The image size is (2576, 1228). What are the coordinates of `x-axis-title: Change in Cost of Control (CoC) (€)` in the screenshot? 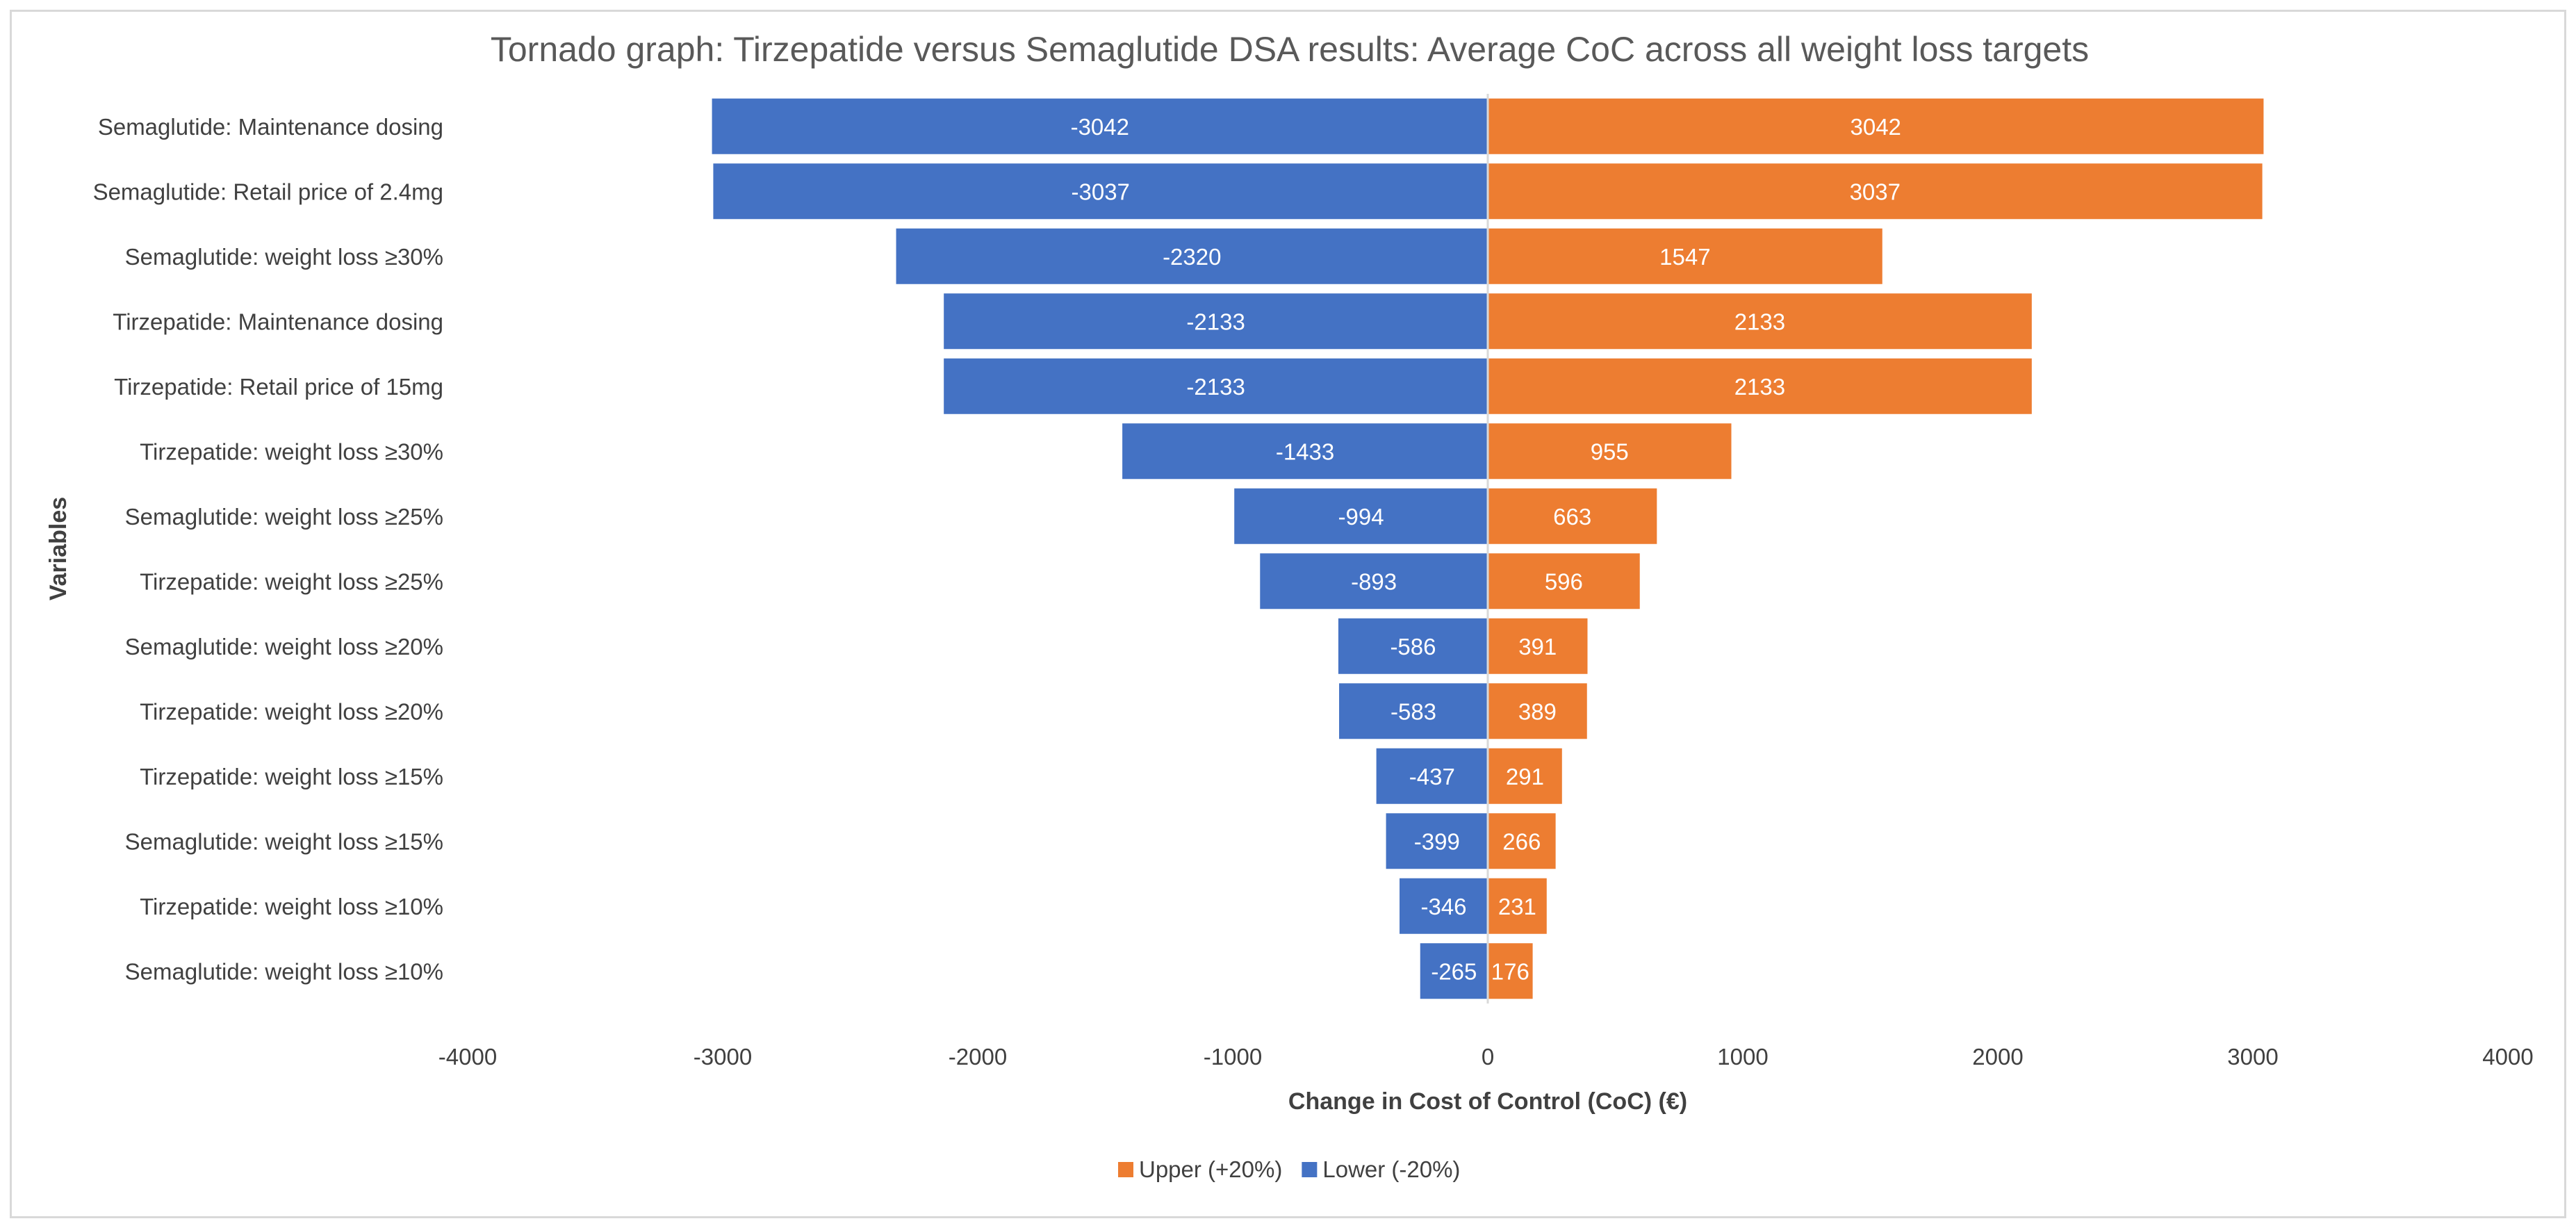 It's located at (1487, 1101).